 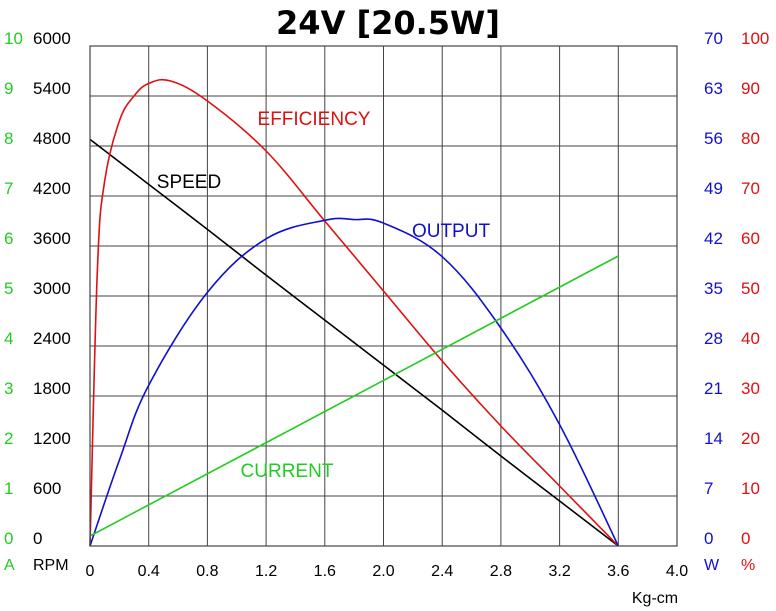 I want to click on x-tick-label: 1.2, so click(x=266, y=571).